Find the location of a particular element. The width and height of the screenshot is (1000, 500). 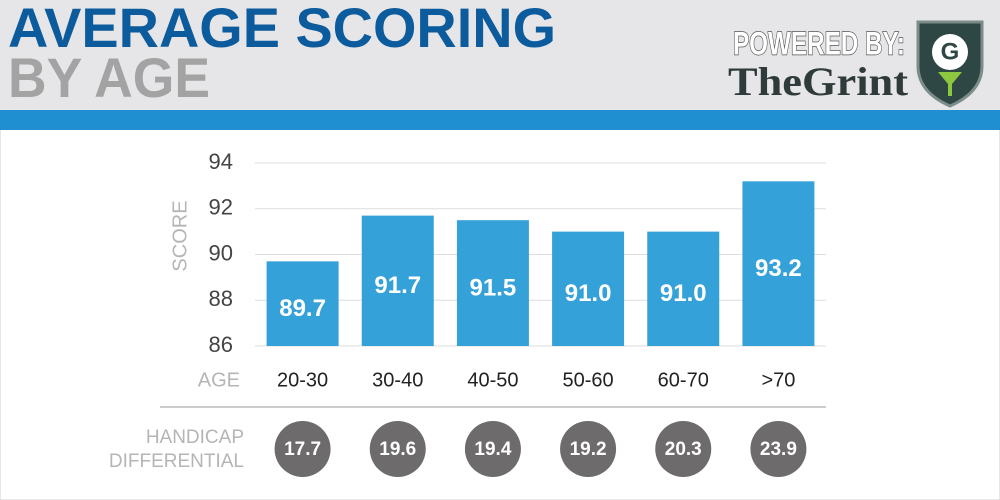

logo-ball is located at coordinates (950, 52).